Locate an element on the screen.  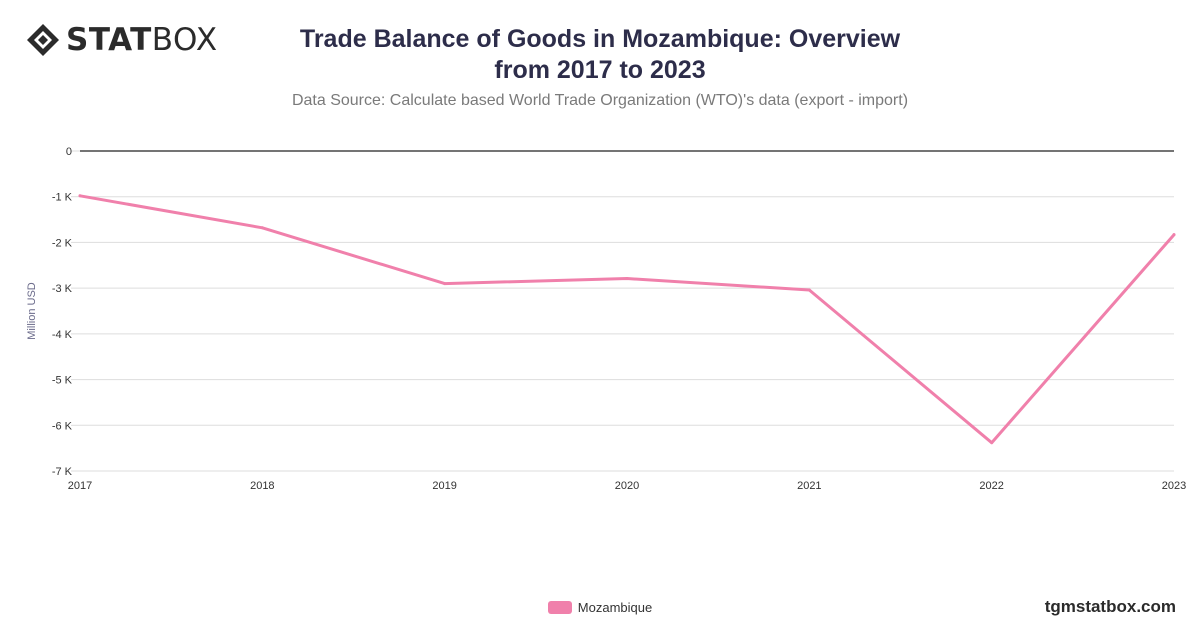
y-tick-label: -3 K is located at coordinates (62, 289).